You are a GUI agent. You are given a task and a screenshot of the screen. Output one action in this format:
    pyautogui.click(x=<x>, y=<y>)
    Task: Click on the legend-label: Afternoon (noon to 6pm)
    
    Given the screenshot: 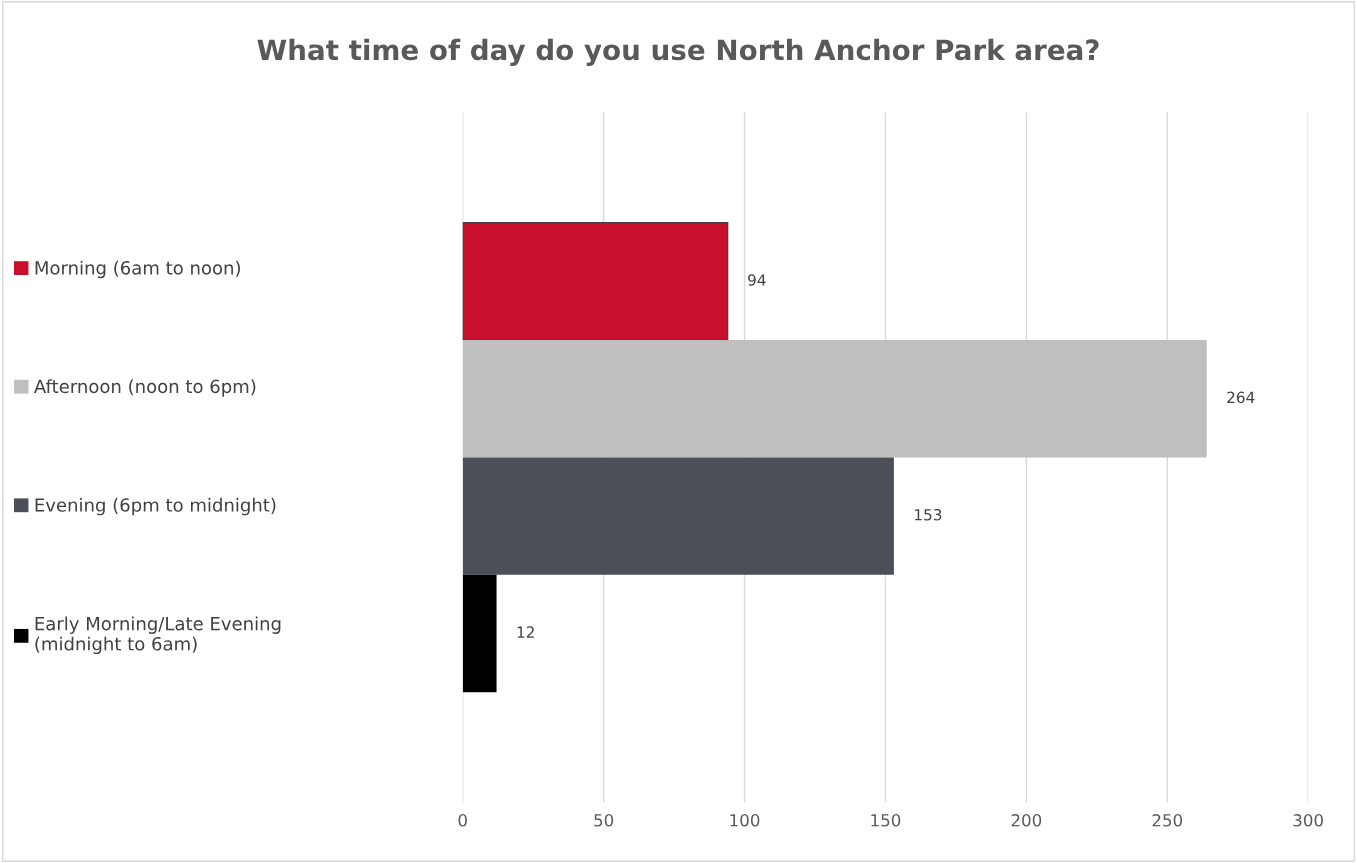 What is the action you would take?
    pyautogui.click(x=145, y=388)
    